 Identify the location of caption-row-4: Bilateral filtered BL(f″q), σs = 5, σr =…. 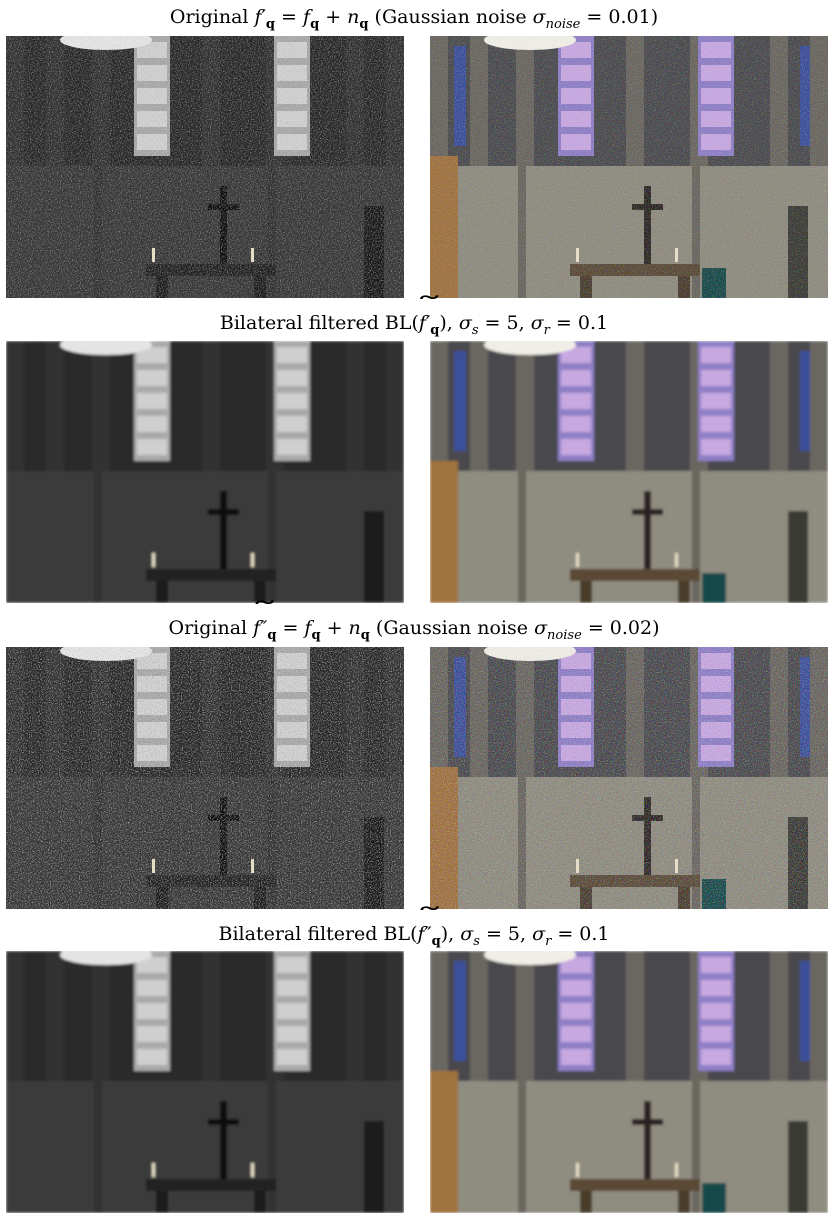
(414, 938).